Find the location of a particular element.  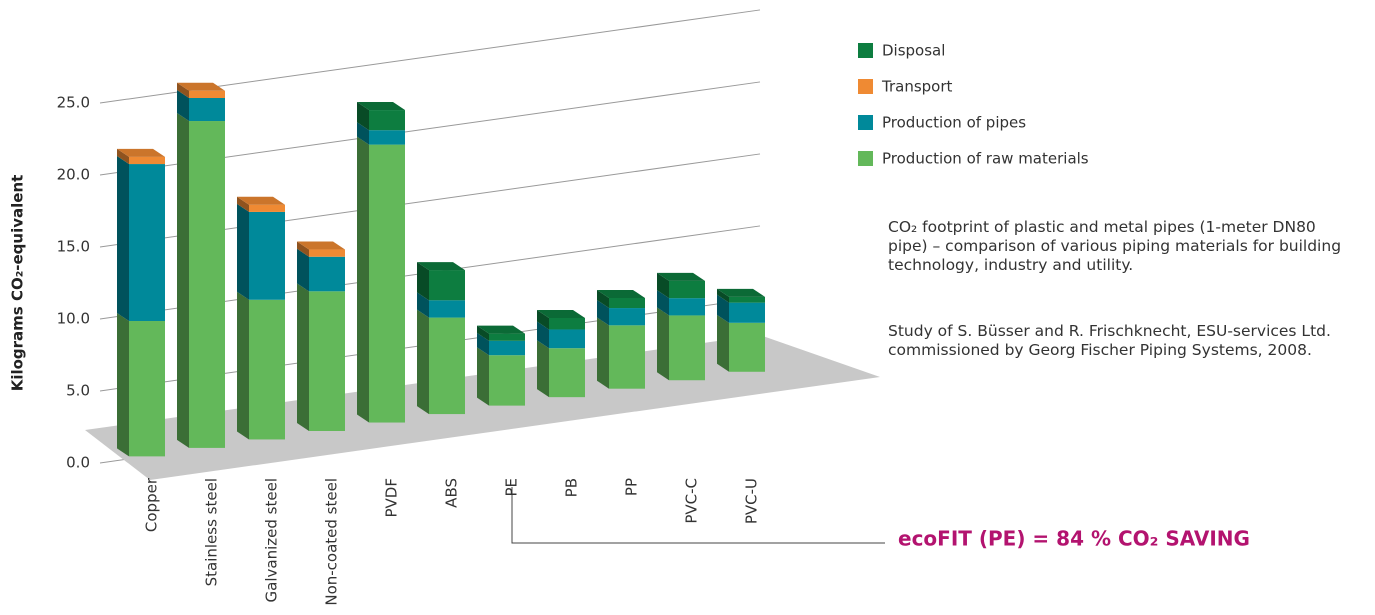

x-tick-label: PVDF is located at coordinates (392, 498).